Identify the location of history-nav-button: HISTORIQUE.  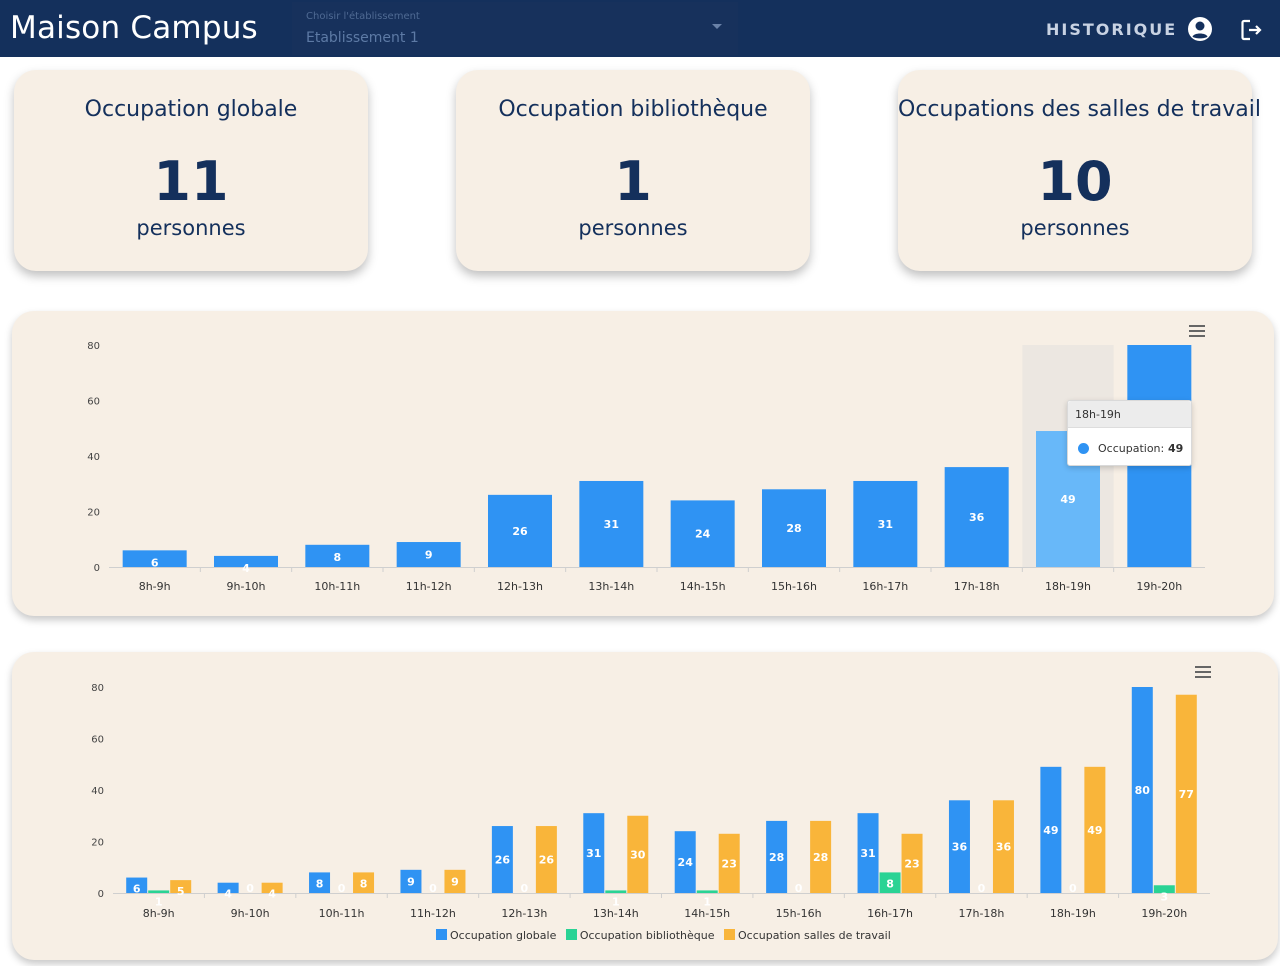
(1112, 29).